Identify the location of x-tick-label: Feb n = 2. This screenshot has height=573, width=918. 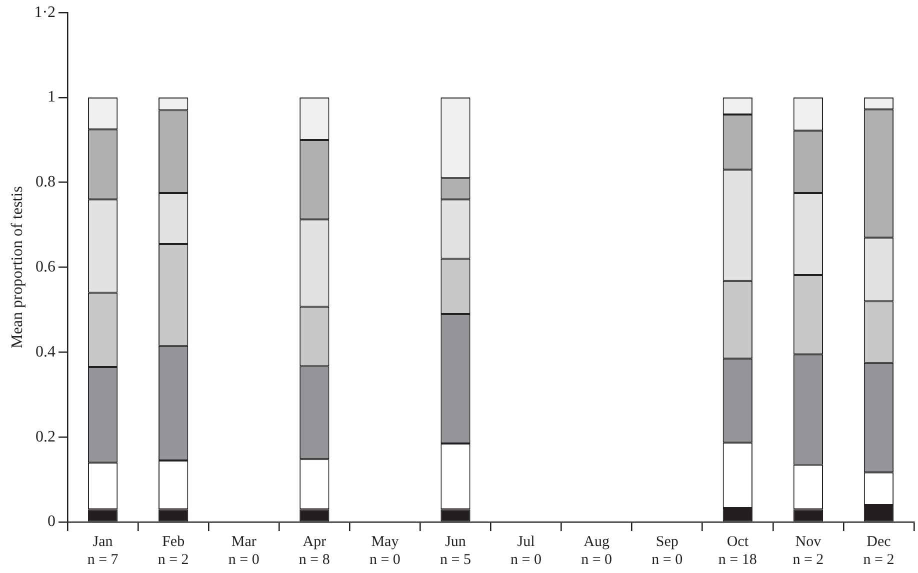
(173, 551).